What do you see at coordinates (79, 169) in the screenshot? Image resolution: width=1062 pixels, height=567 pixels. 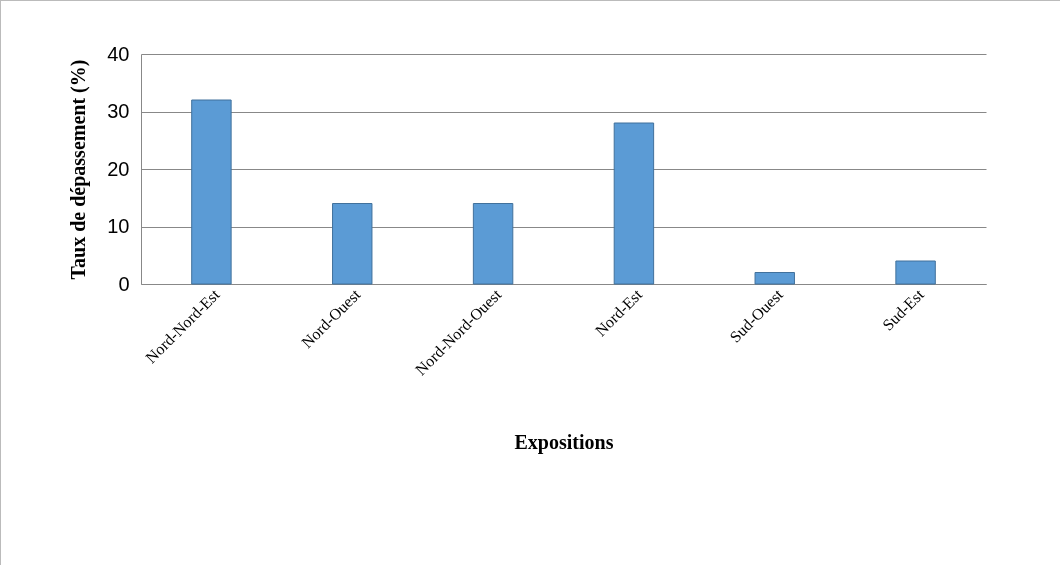 I see `y-axis-title: Taux de dépassement (%)` at bounding box center [79, 169].